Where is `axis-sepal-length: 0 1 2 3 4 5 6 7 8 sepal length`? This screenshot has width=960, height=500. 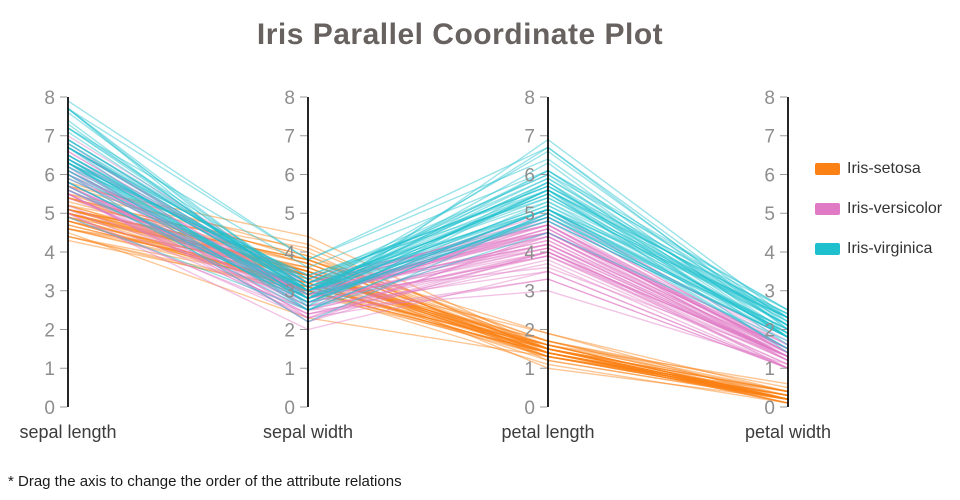 axis-sepal-length: 0 1 2 3 4 5 6 7 8 sepal length is located at coordinates (67, 265).